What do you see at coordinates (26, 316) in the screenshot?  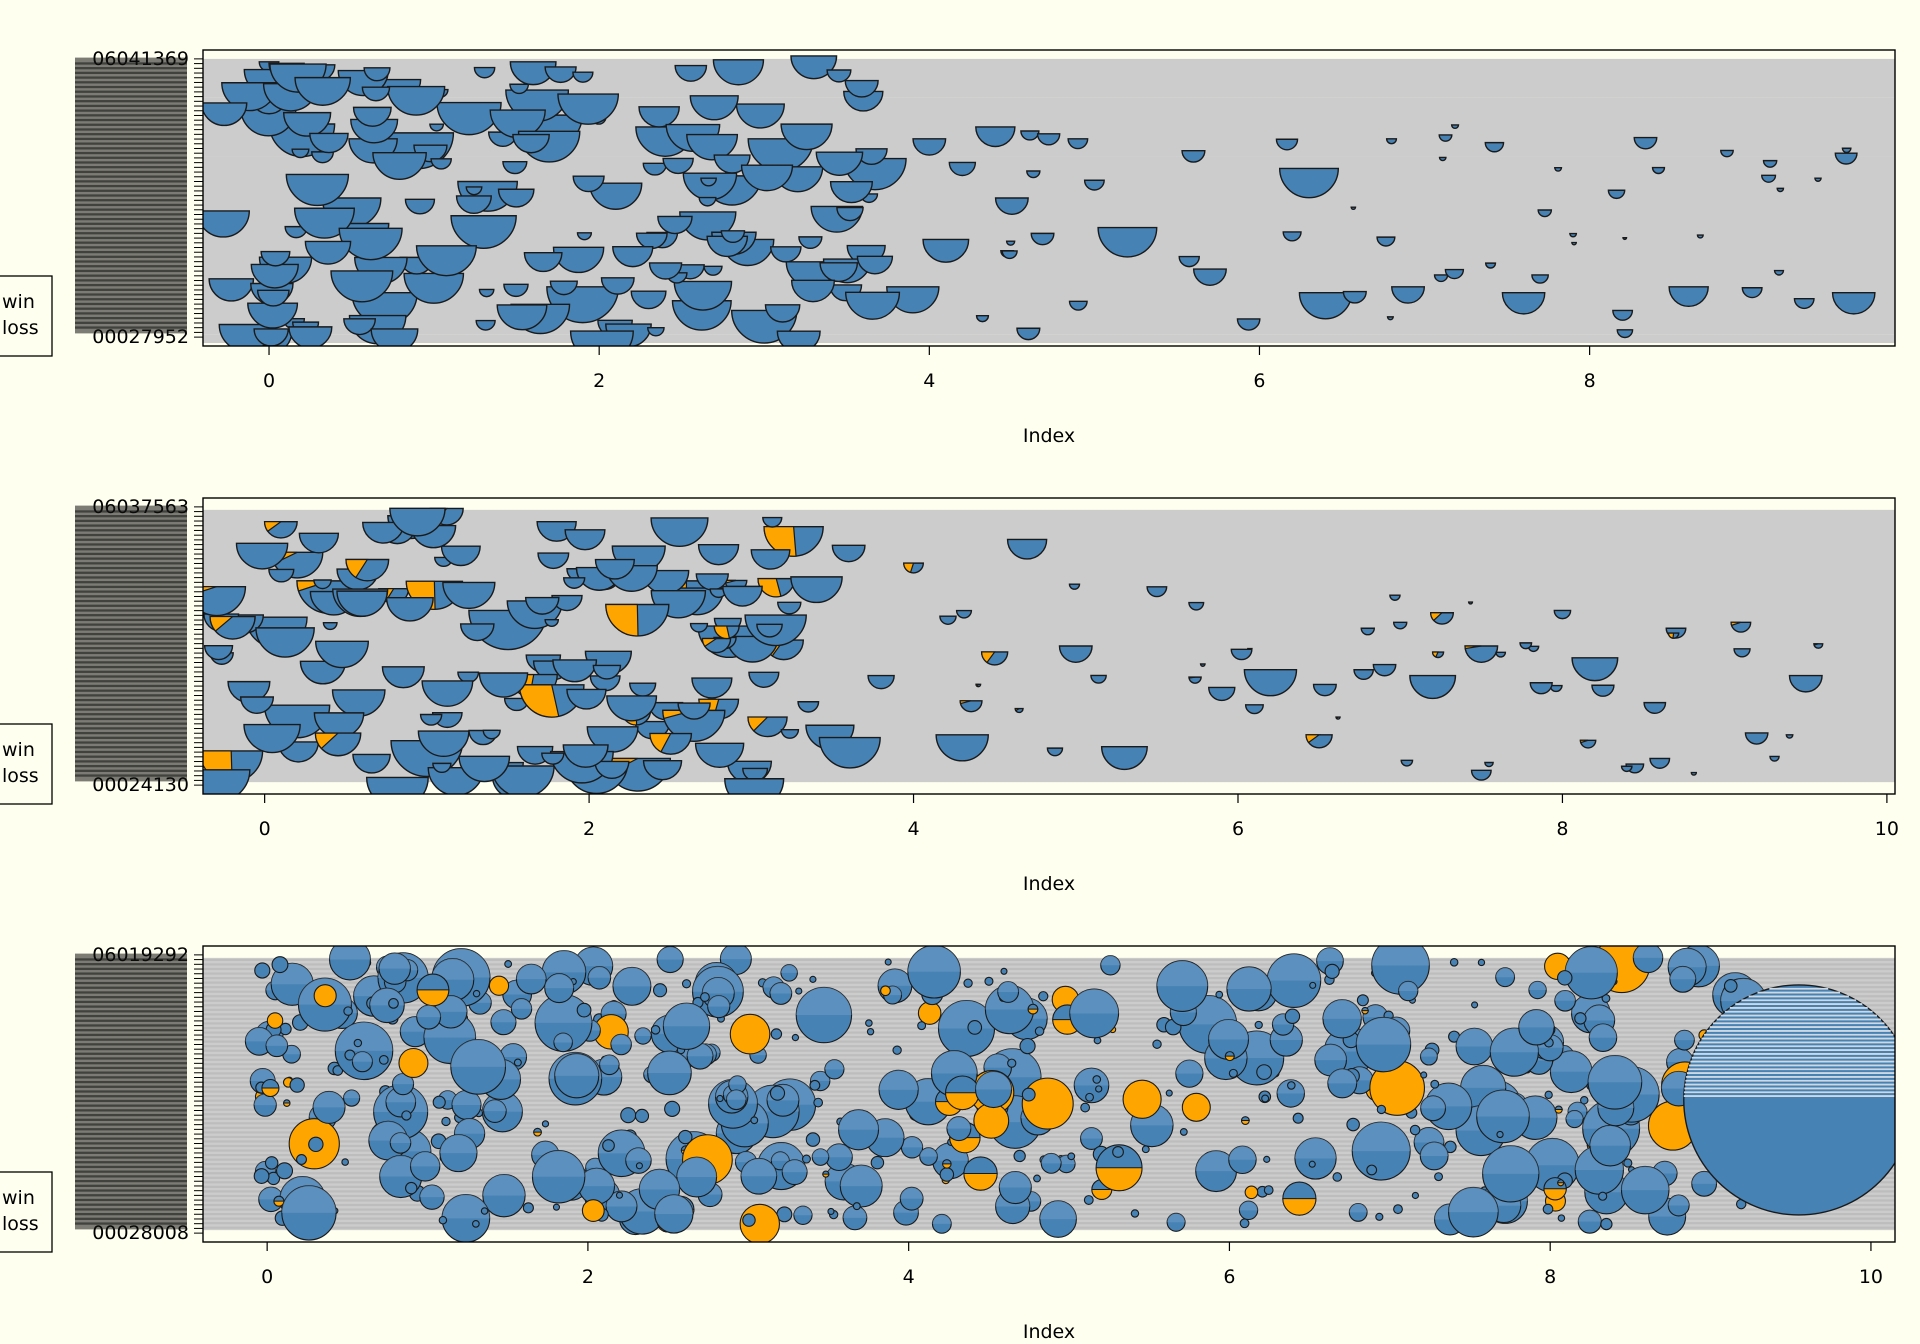 I see `legend-box` at bounding box center [26, 316].